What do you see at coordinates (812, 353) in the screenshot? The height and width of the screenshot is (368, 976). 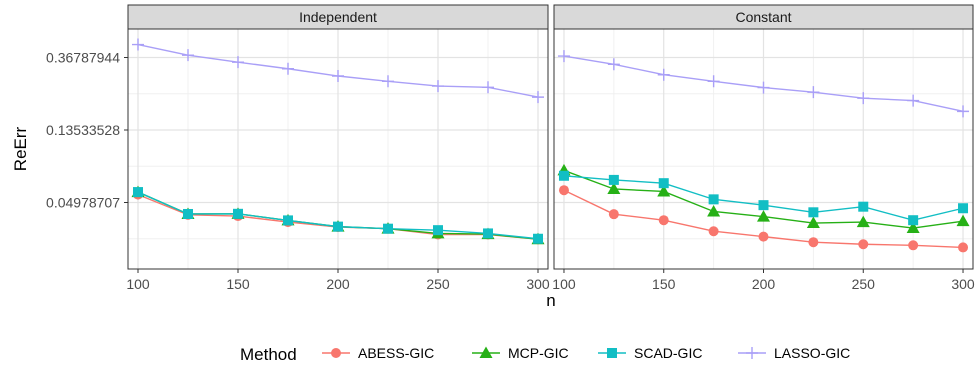 I see `legend-label: LASSO-GIC` at bounding box center [812, 353].